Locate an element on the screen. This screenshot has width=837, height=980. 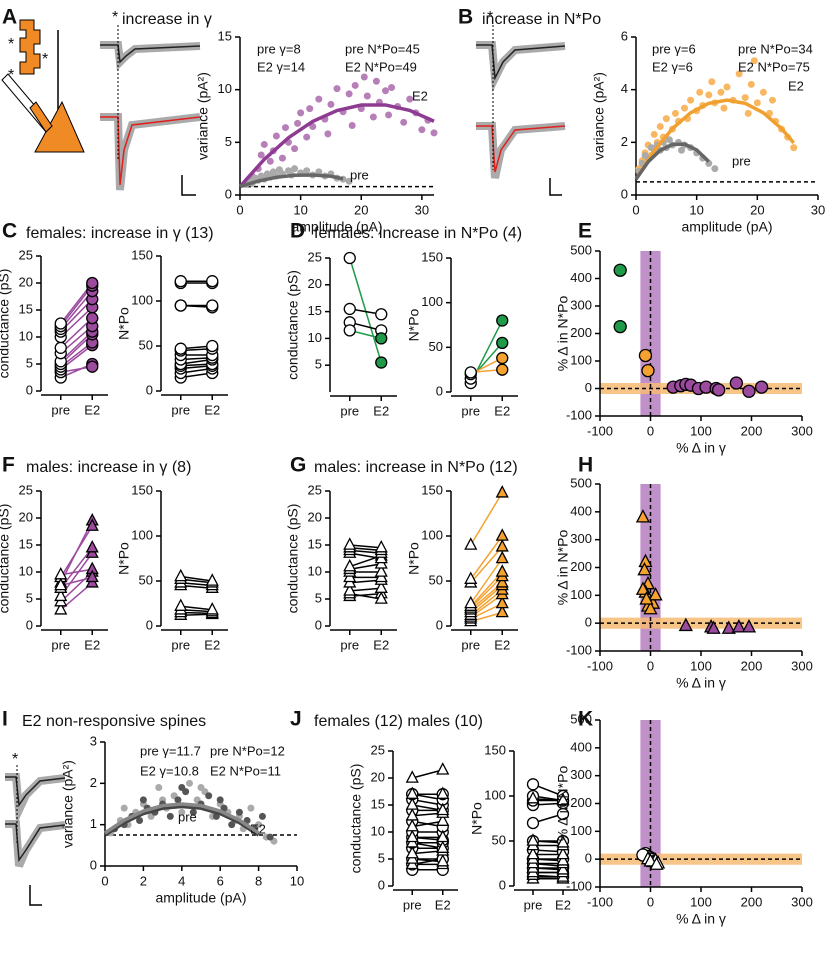
y-axis-label: variance (pA²) is located at coordinates (68, 804).